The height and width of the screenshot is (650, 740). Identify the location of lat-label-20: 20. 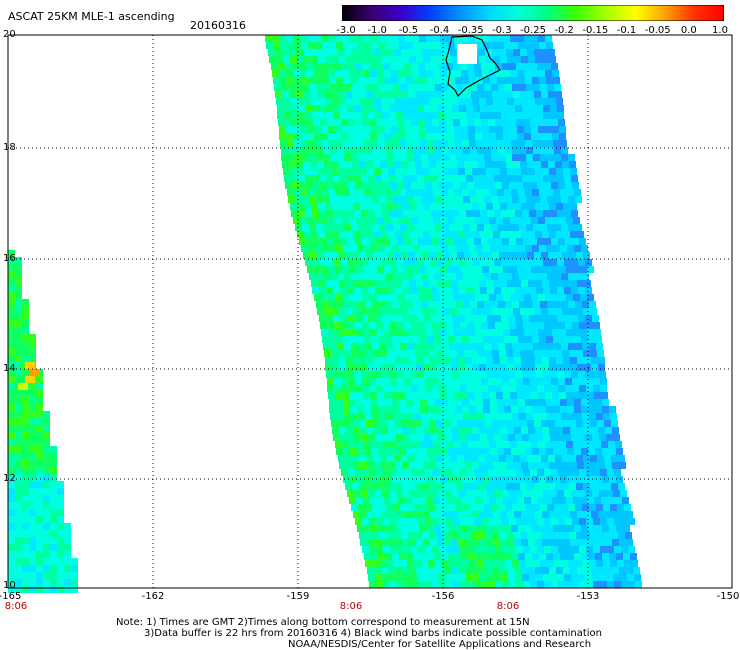
(9, 34).